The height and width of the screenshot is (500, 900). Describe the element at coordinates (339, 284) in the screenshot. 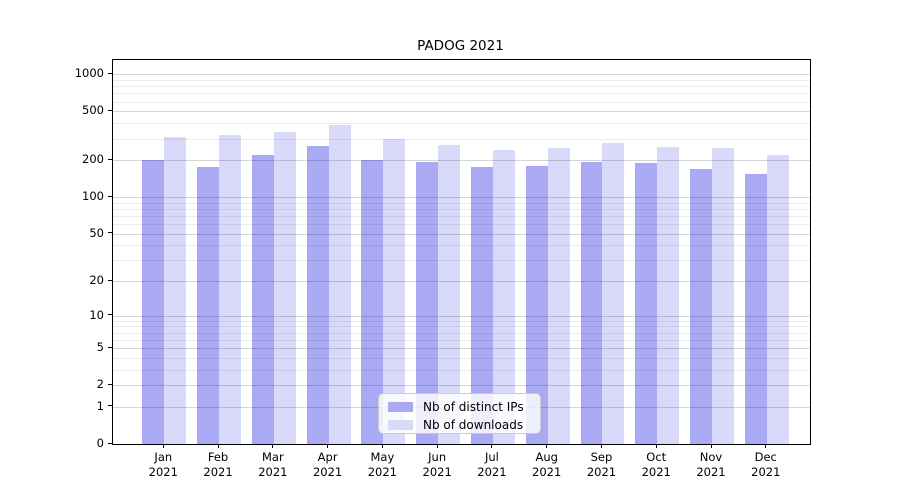

I see `bar-apr-downloads` at that location.